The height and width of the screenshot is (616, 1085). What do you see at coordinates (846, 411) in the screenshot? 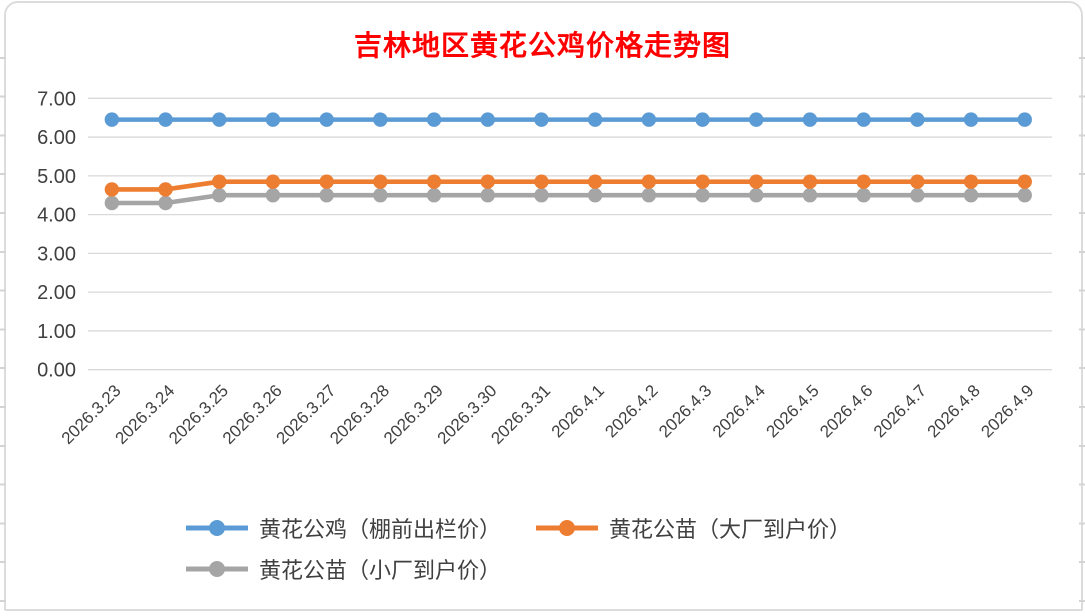
I see `x-axis-tick-label: 2026.4.6` at bounding box center [846, 411].